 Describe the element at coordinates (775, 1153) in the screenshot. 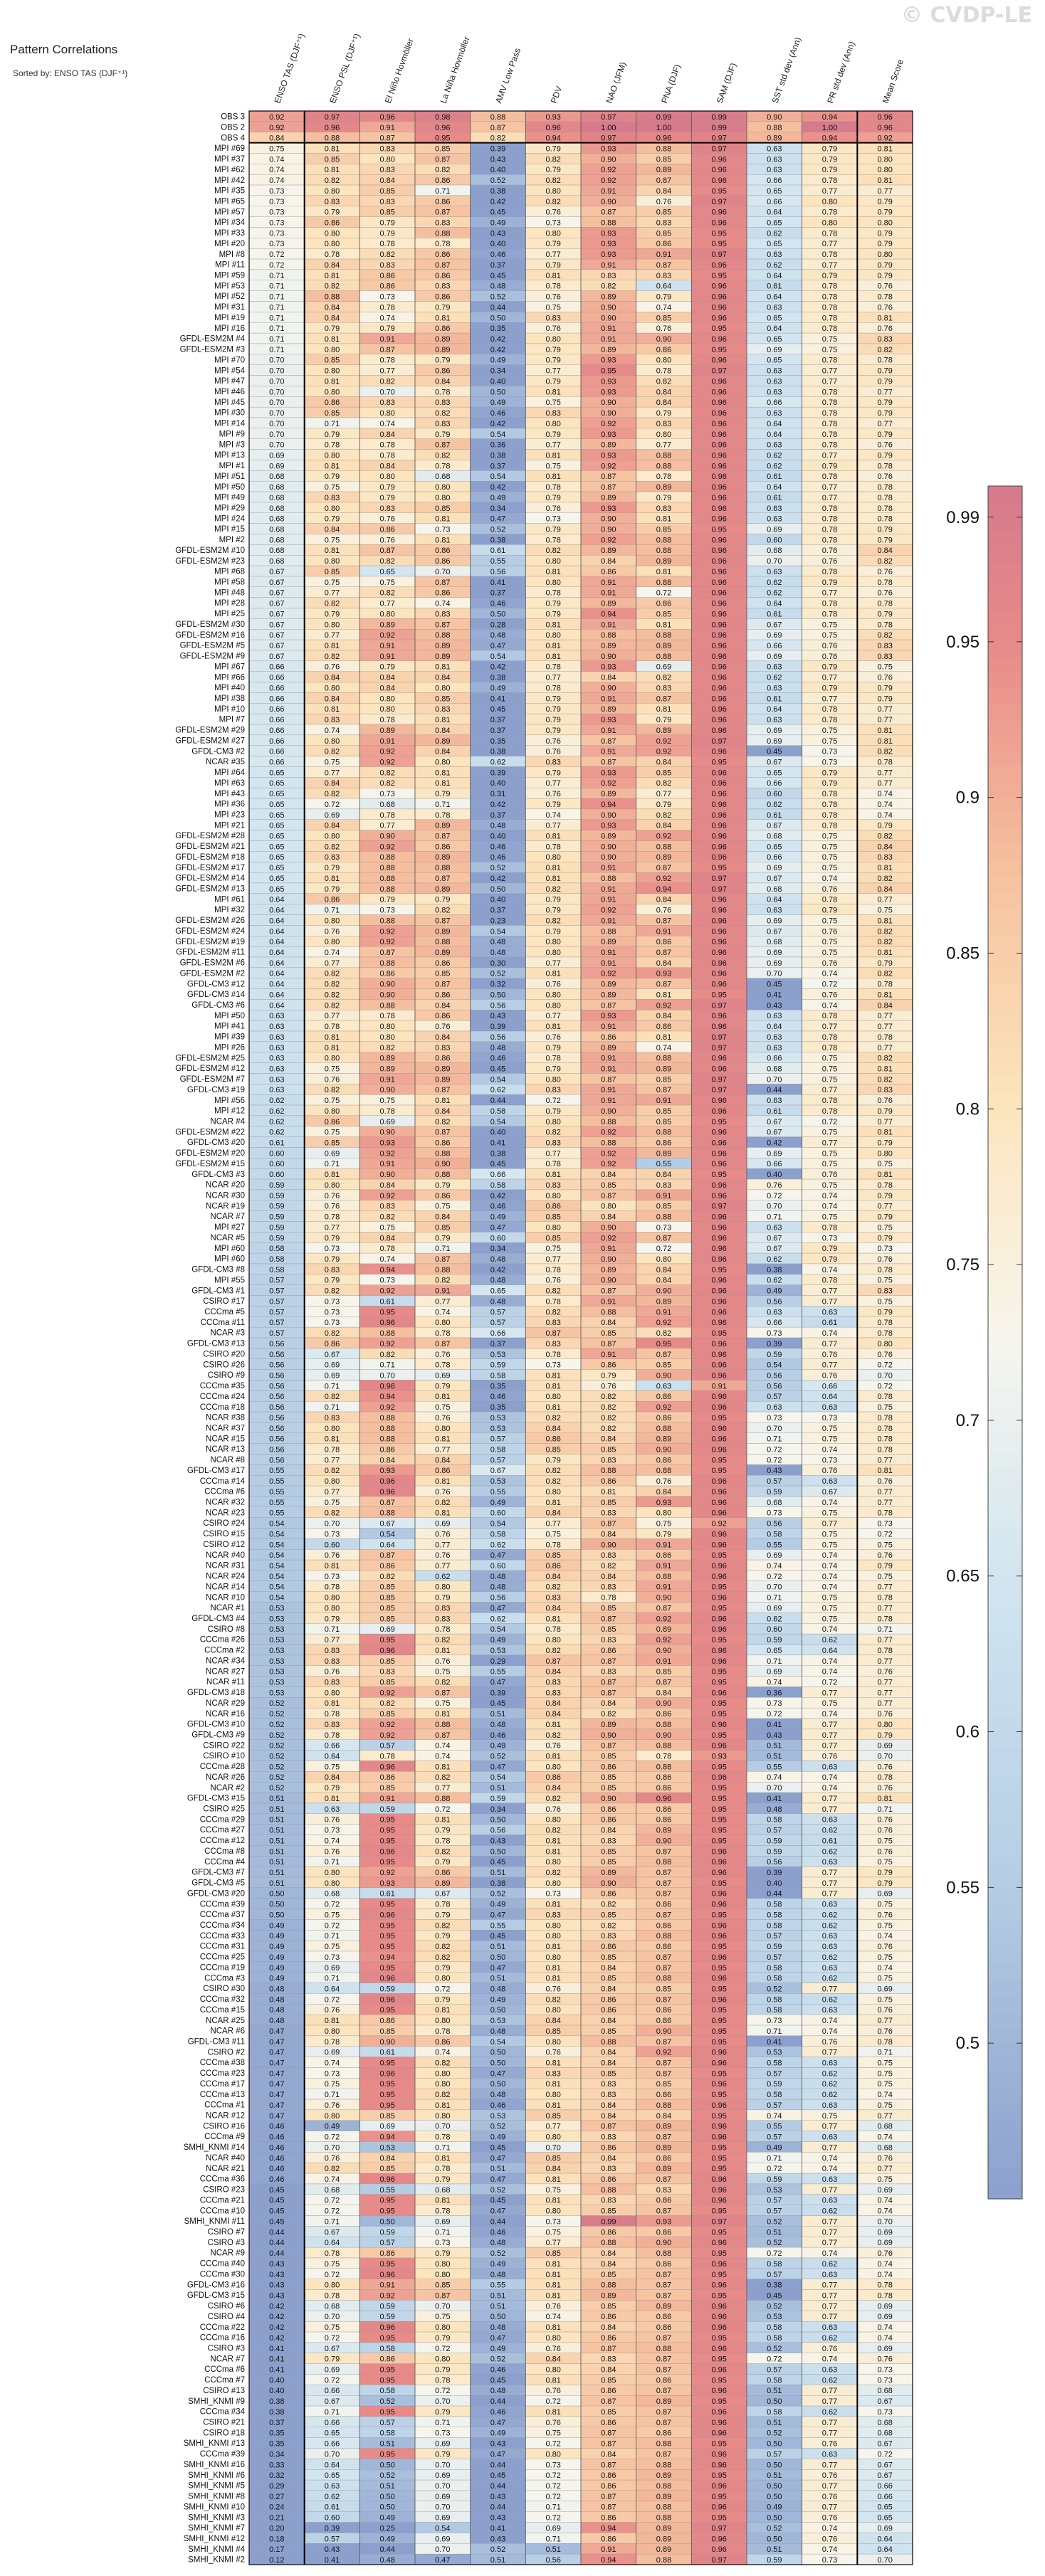

I see `cell-value: 0.69` at that location.